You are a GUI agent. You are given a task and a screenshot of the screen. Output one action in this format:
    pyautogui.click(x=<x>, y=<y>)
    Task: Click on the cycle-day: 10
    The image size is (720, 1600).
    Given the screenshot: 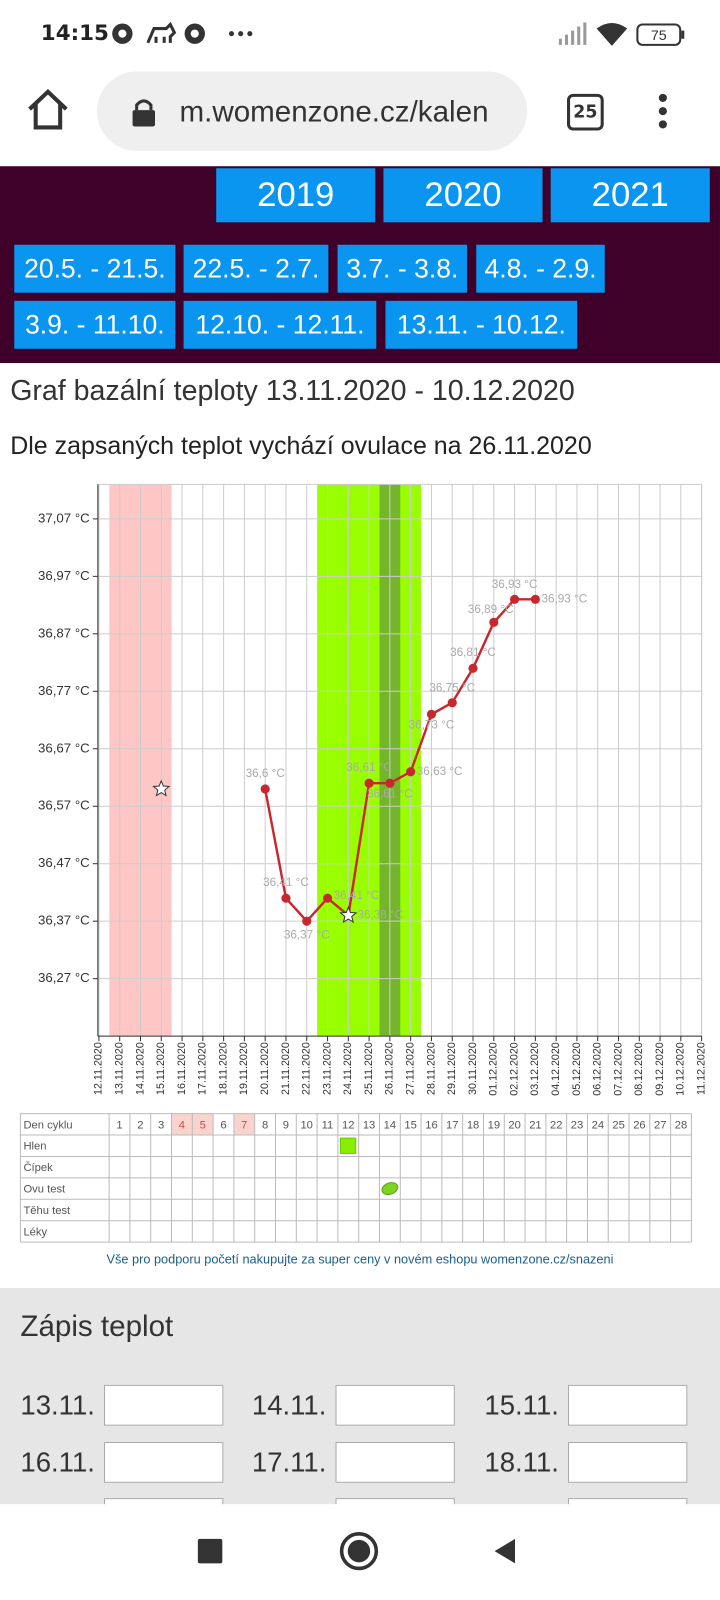 What is the action you would take?
    pyautogui.click(x=306, y=1125)
    